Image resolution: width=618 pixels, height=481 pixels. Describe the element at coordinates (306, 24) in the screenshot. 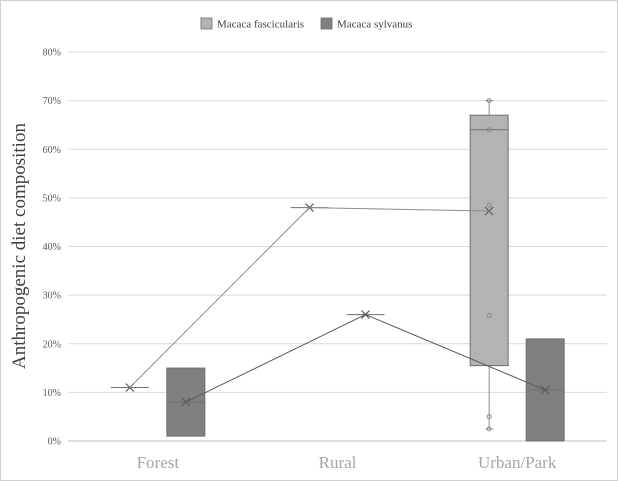

I see `legend: Macaca fascicularis Macaca sylvanus` at that location.